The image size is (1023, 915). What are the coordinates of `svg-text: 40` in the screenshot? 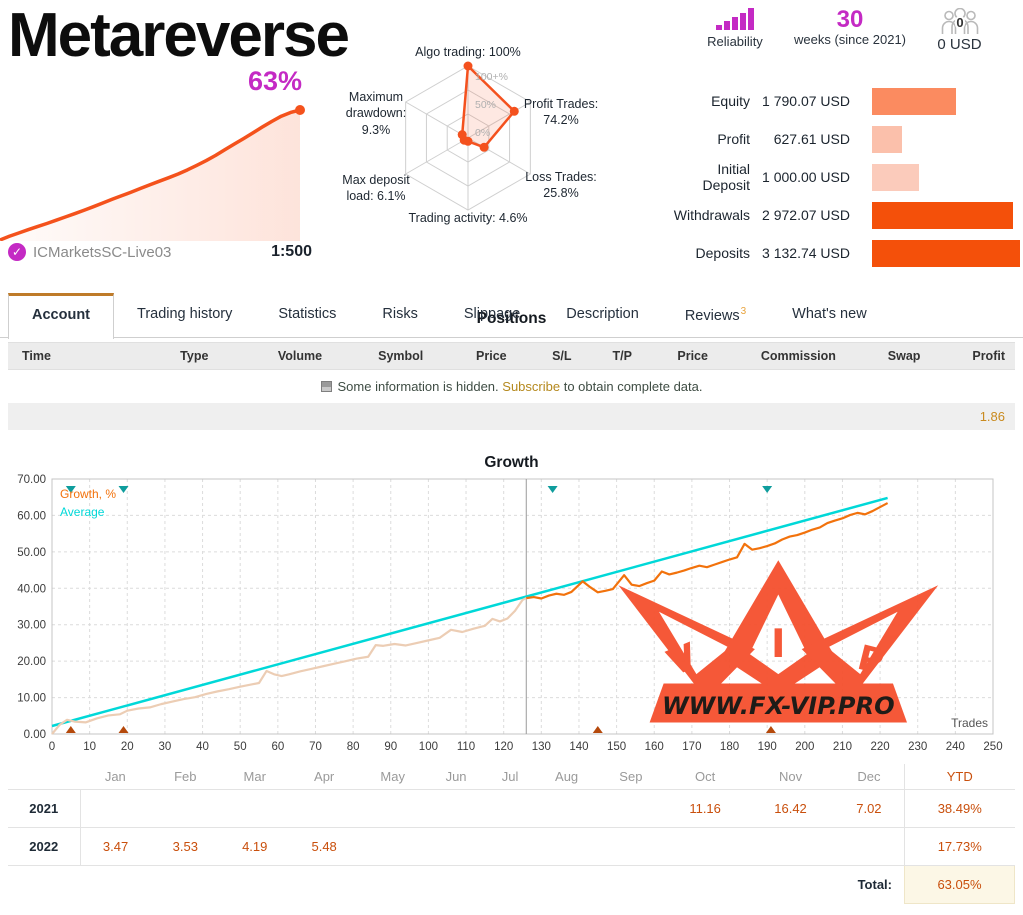 It's located at (202, 747).